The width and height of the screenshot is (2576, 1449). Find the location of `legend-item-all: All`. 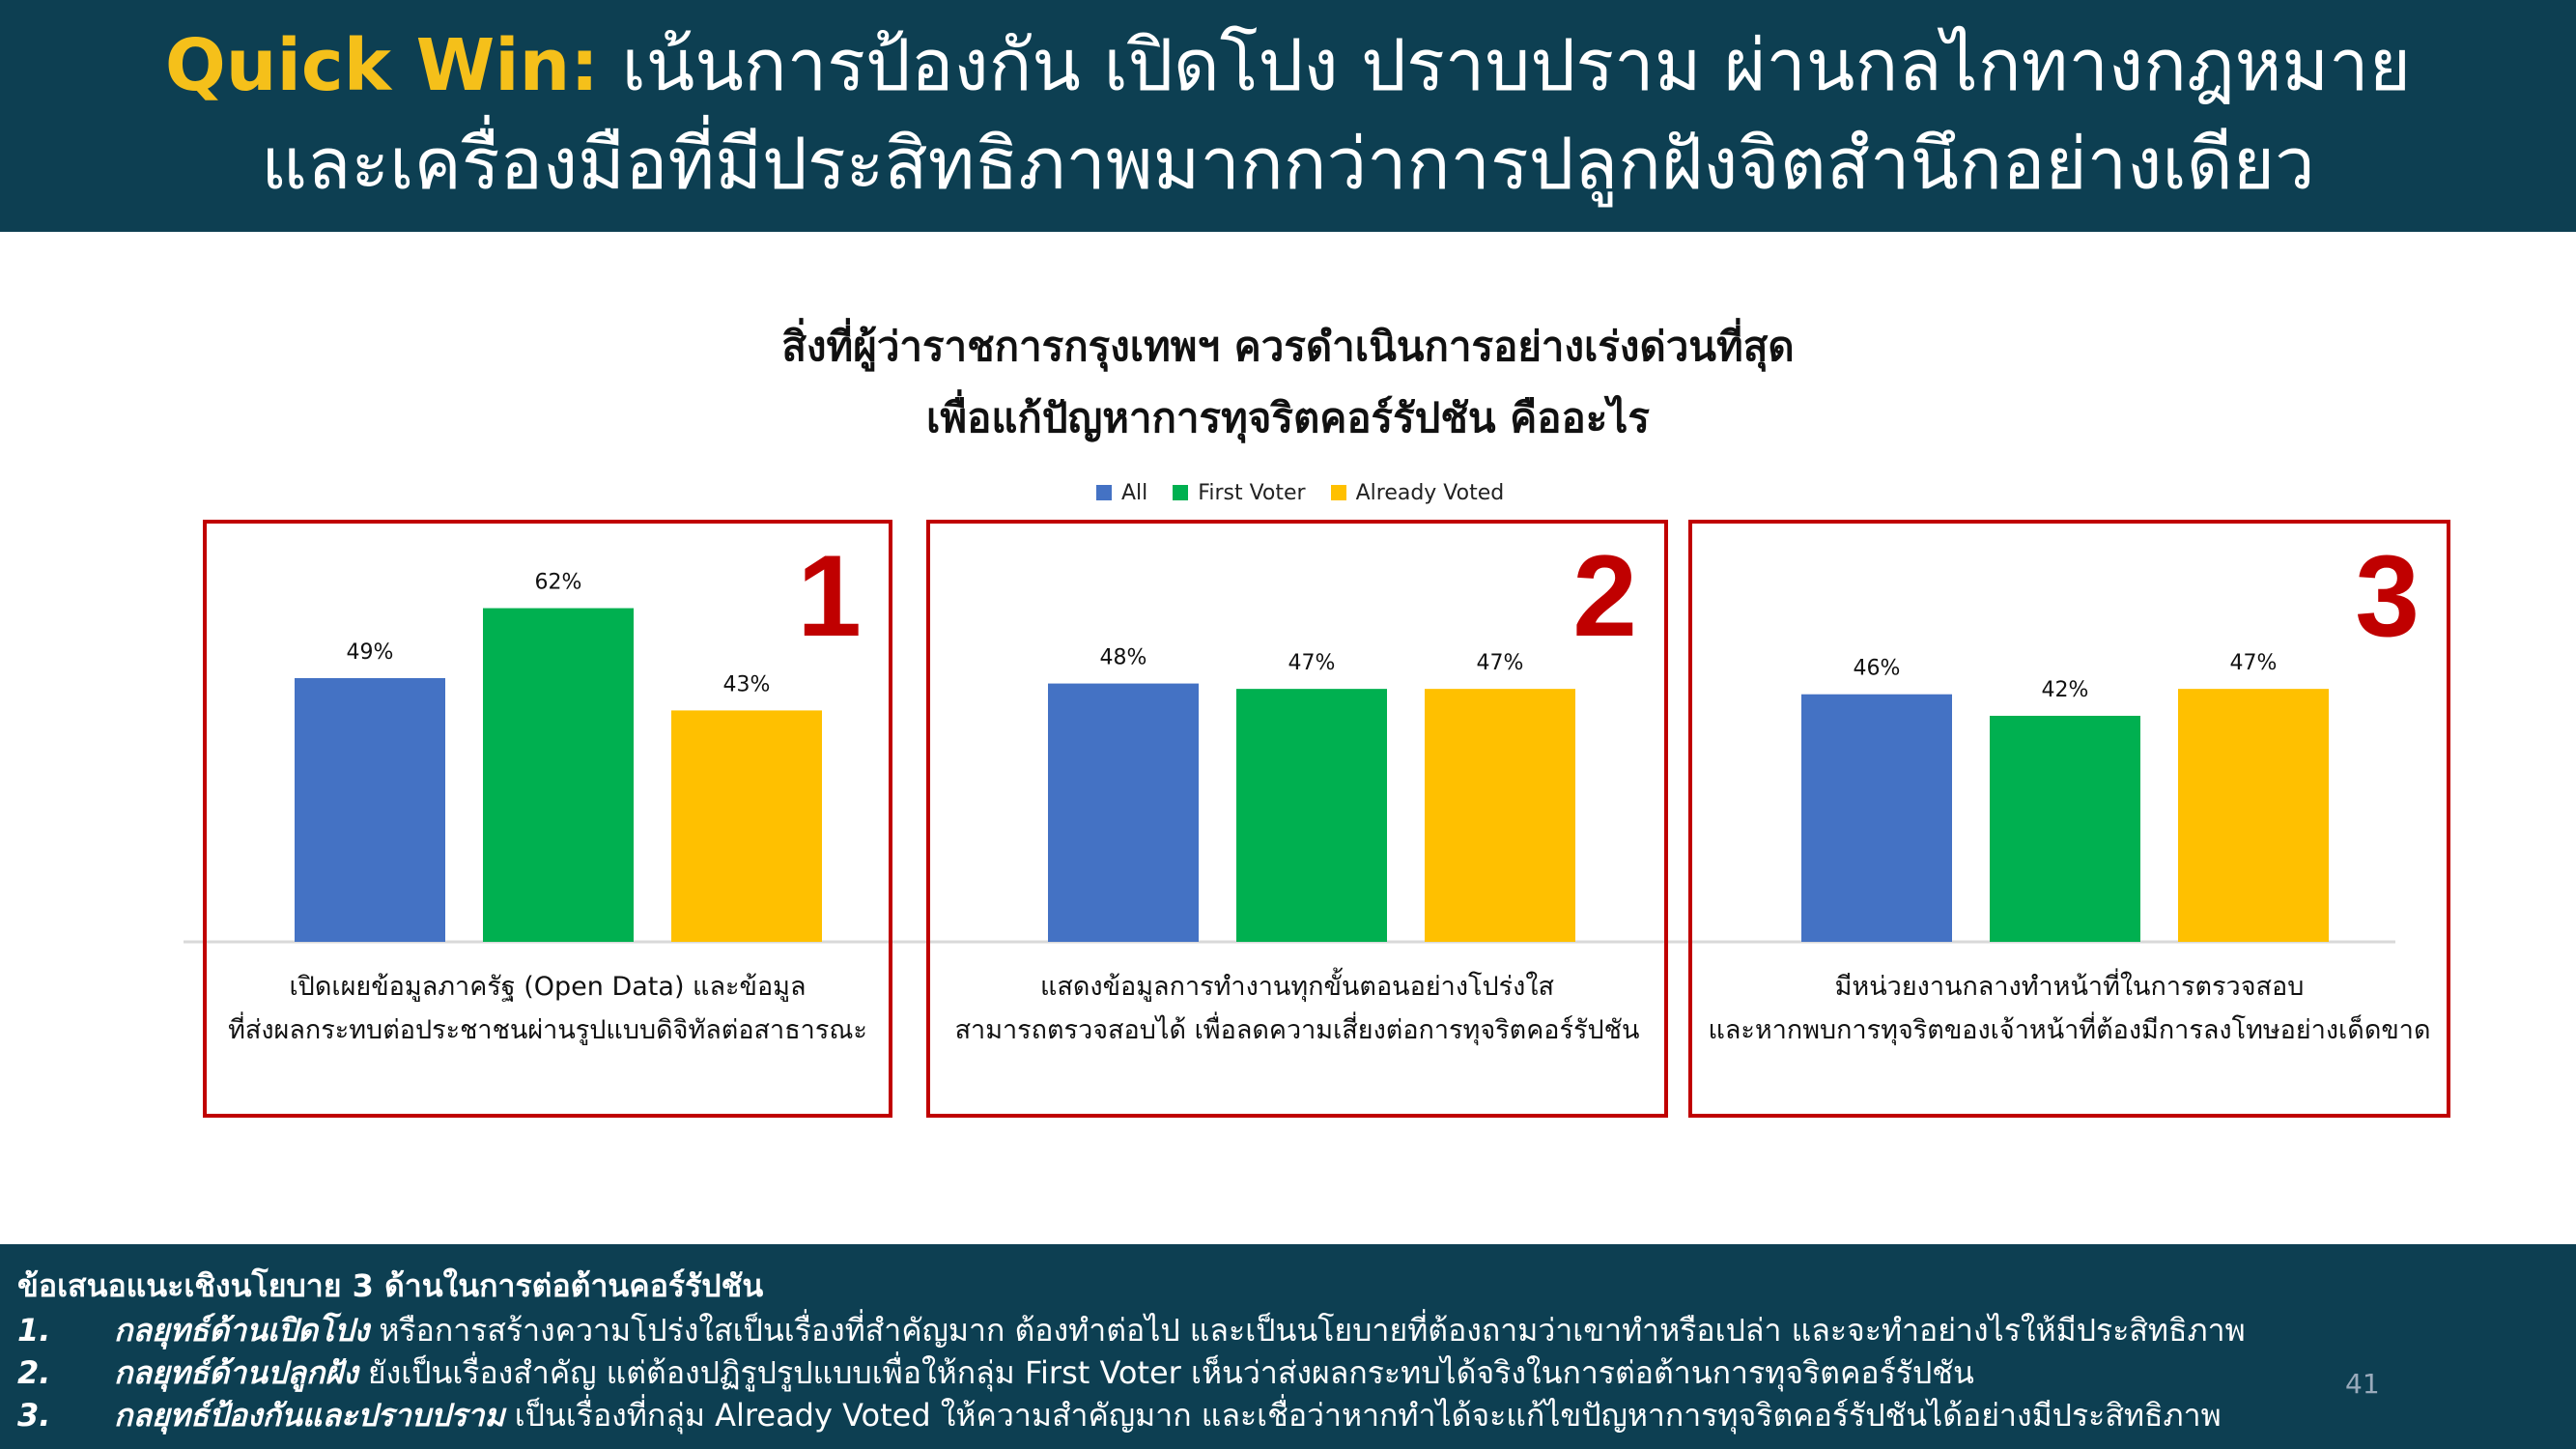

legend-item-all: All is located at coordinates (1121, 493).